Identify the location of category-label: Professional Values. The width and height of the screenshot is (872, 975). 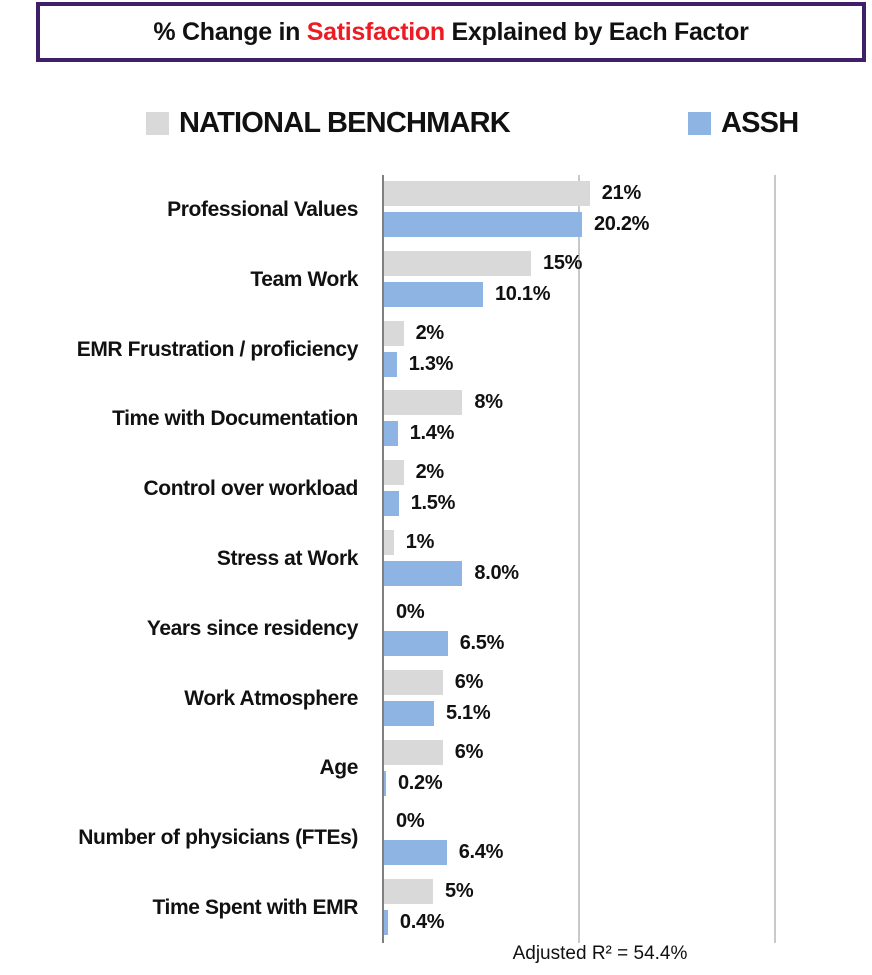
(262, 209).